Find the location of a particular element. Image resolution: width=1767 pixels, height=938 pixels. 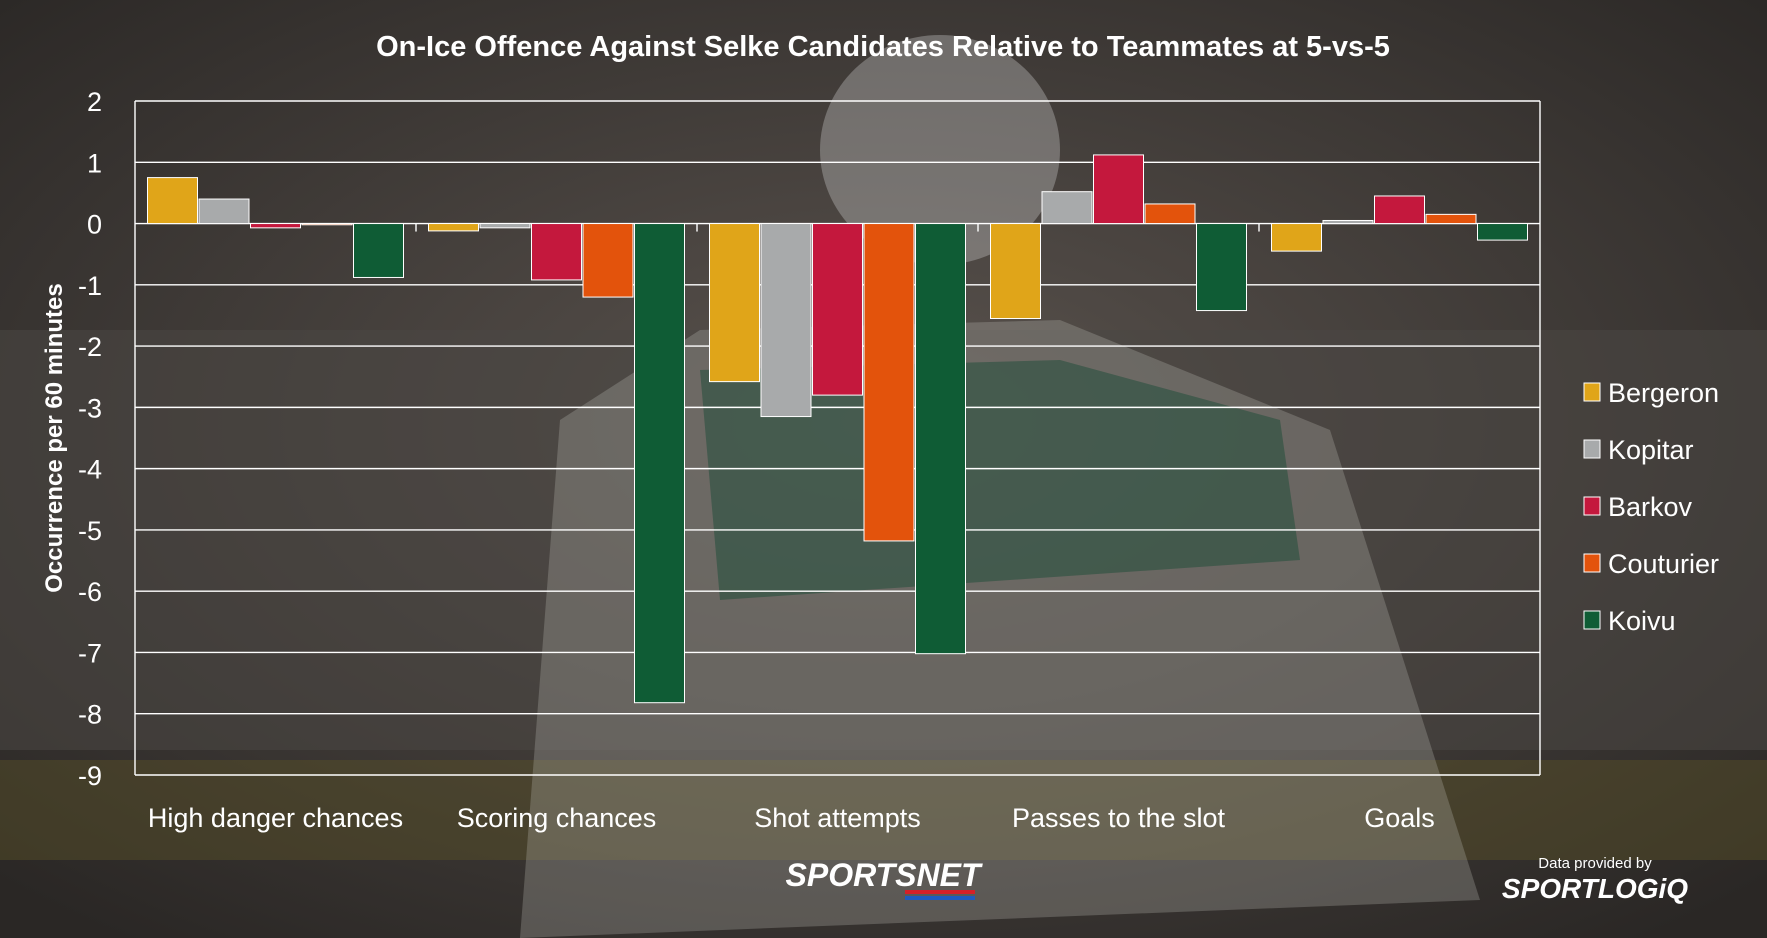

legend: Bergeron Kopitar Barkov Couturier Koivu is located at coordinates (1651, 507).